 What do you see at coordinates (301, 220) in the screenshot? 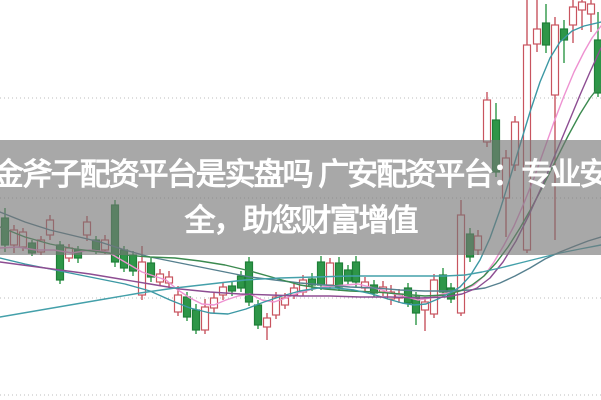
I see `banner-title-line2: 全，助您财富增值` at bounding box center [301, 220].